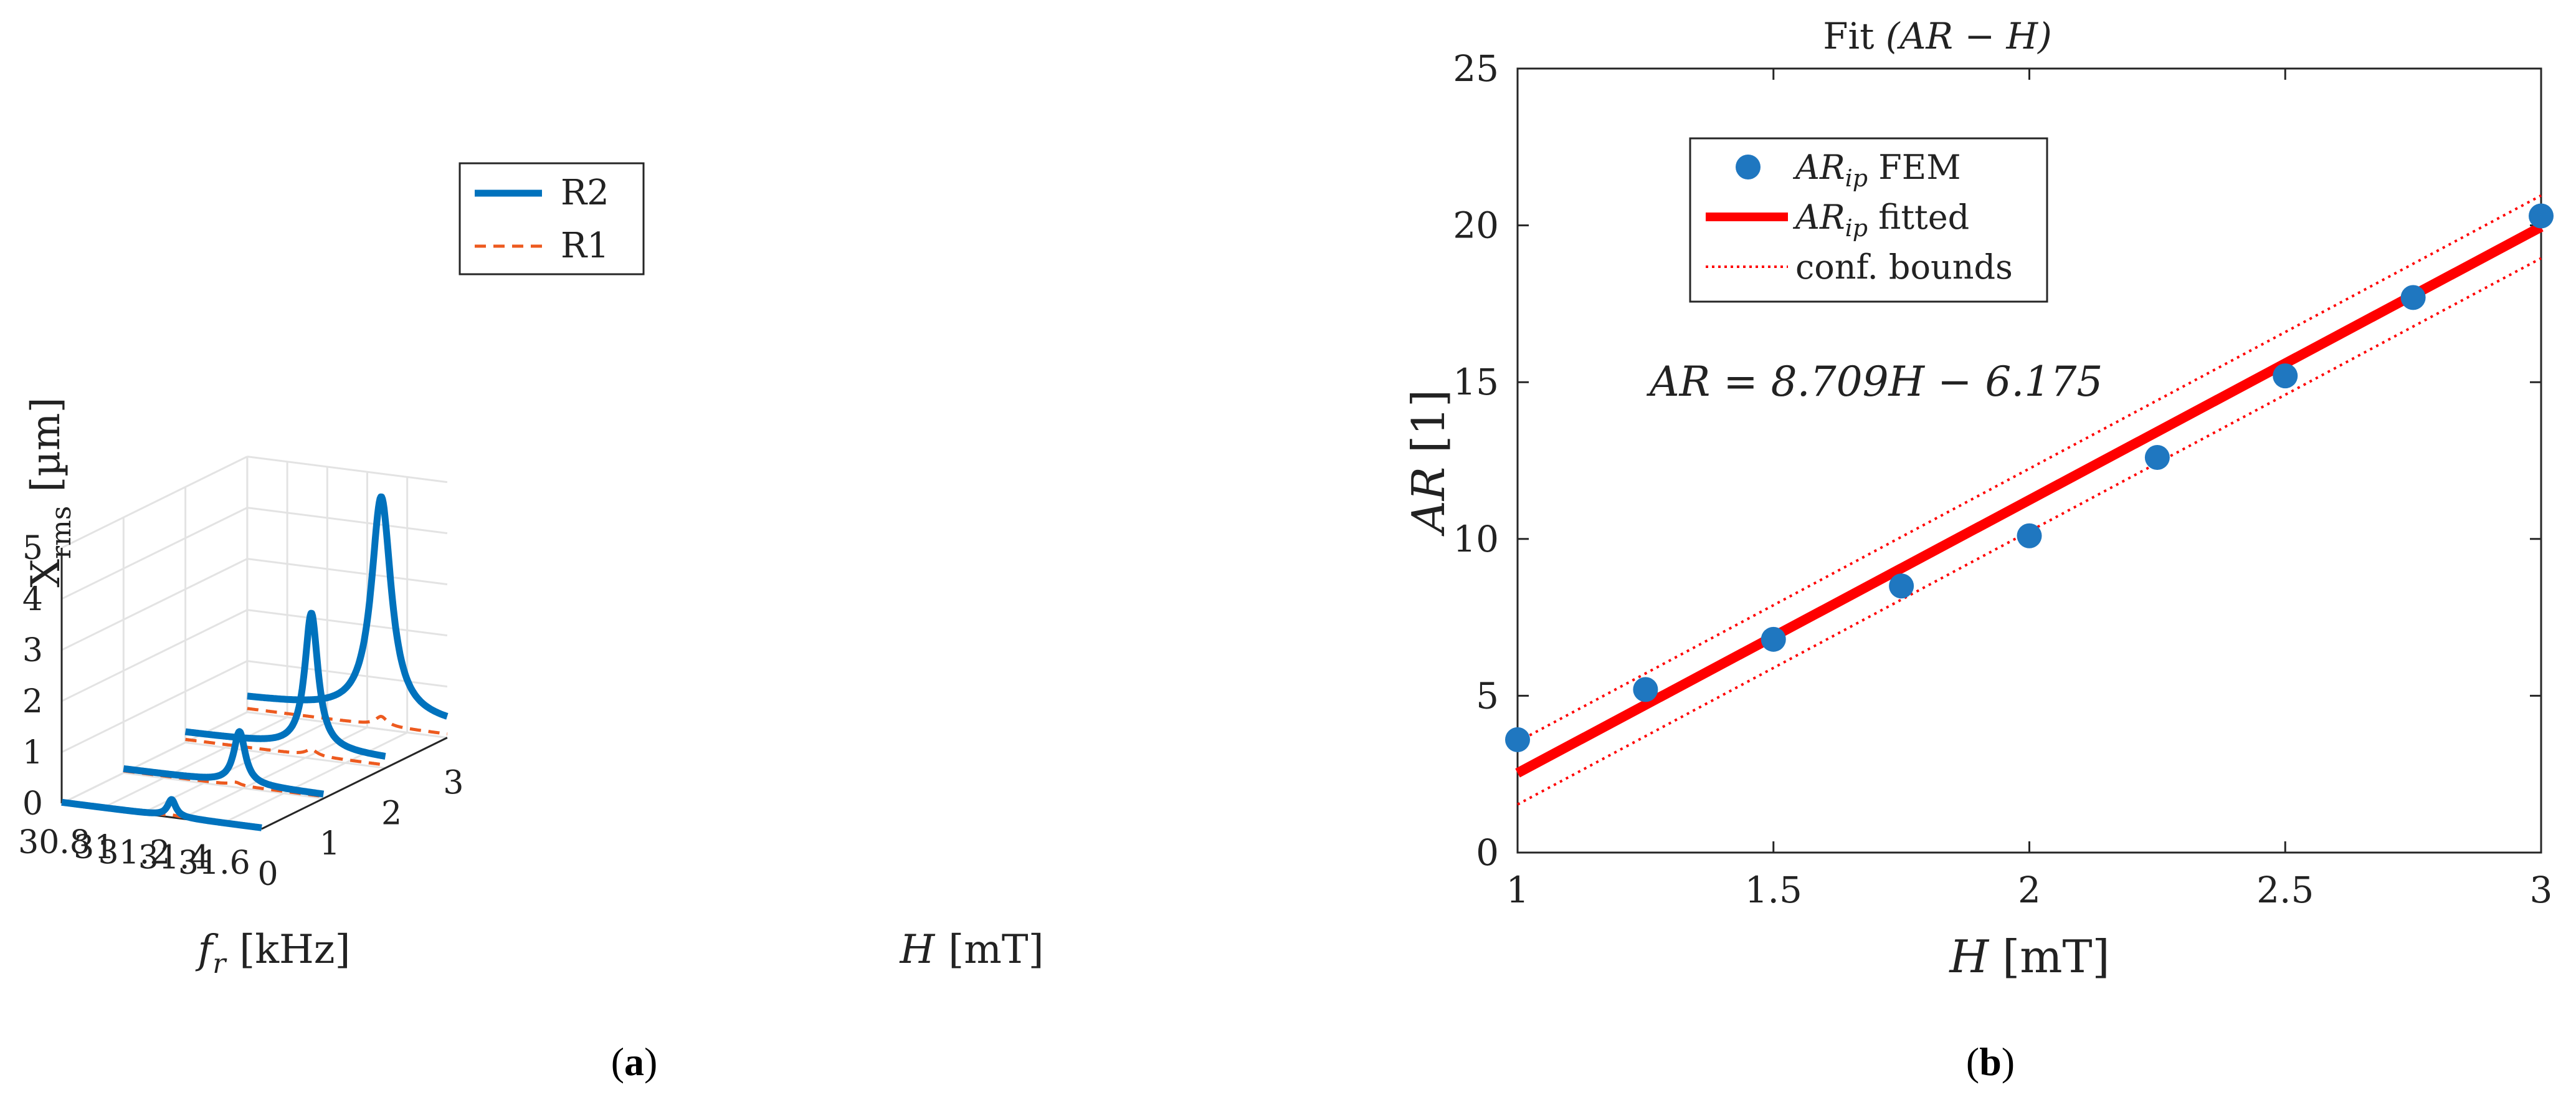 This screenshot has width=2576, height=1095. Describe the element at coordinates (1428, 422) in the screenshot. I see `b-y-label-unit: [1]` at that location.